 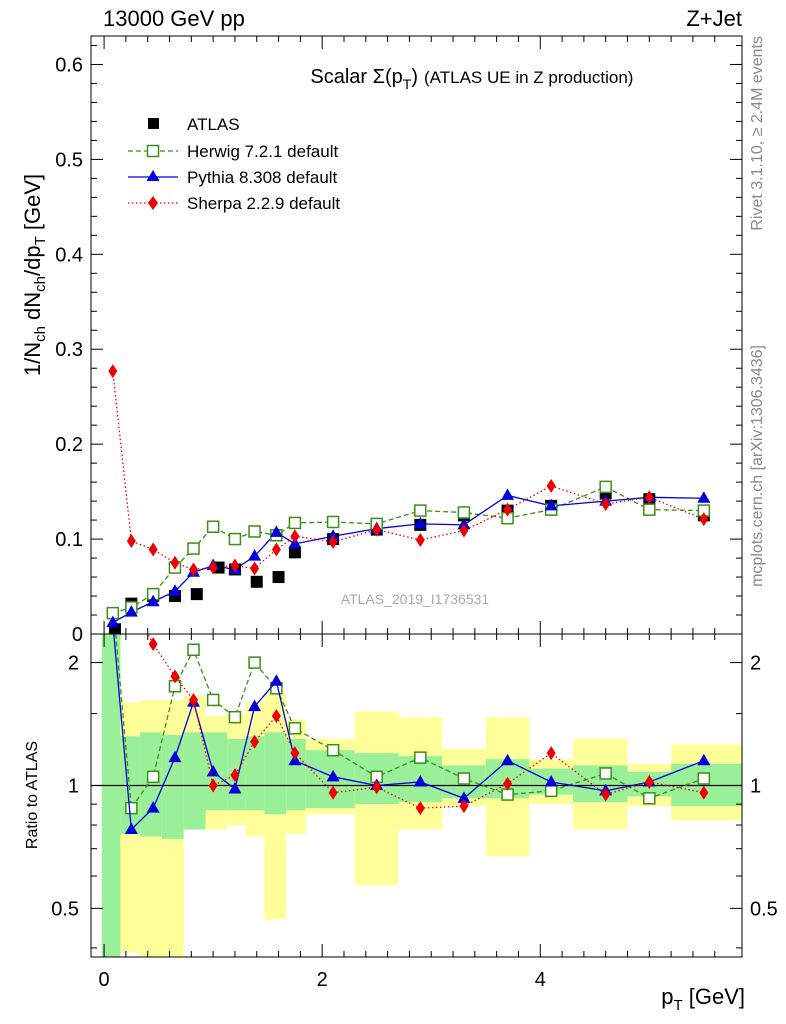 I want to click on plot-title: Scalar Σ(pT), so click(x=364, y=79).